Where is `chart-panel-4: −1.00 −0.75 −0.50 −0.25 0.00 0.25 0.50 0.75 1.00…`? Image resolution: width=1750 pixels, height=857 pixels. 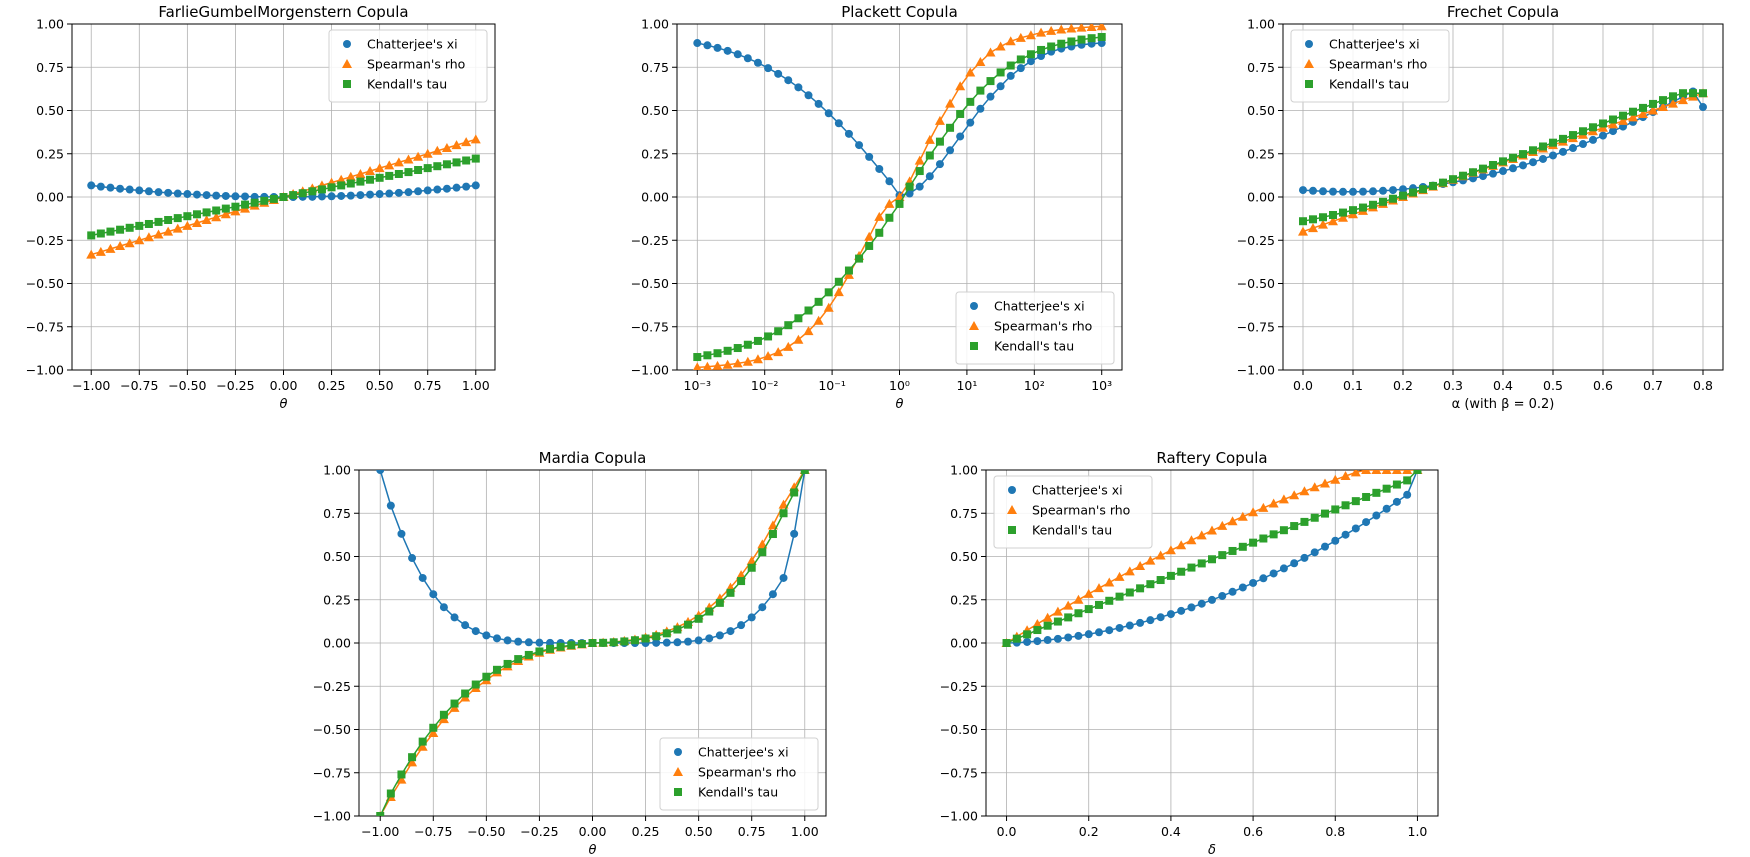
chart-panel-4: −1.00 −0.75 −0.50 −0.25 0.00 0.25 0.50 0.75 1.00… is located at coordinates (570, 653).